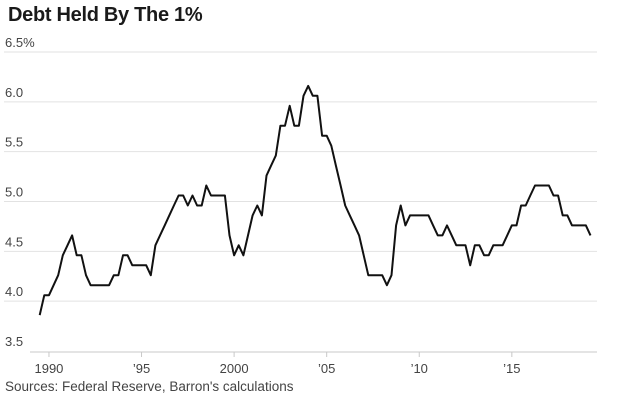  I want to click on x-tick-label: ’05, so click(326, 368).